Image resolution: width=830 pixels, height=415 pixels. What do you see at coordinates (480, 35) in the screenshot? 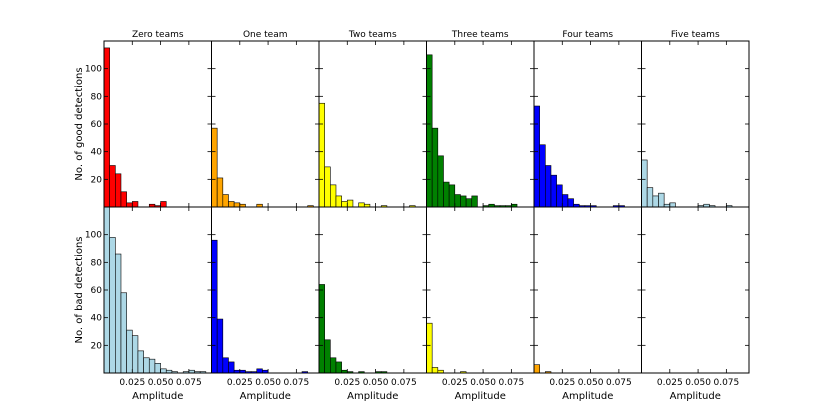
I see `column-title-3: Three teams` at bounding box center [480, 35].